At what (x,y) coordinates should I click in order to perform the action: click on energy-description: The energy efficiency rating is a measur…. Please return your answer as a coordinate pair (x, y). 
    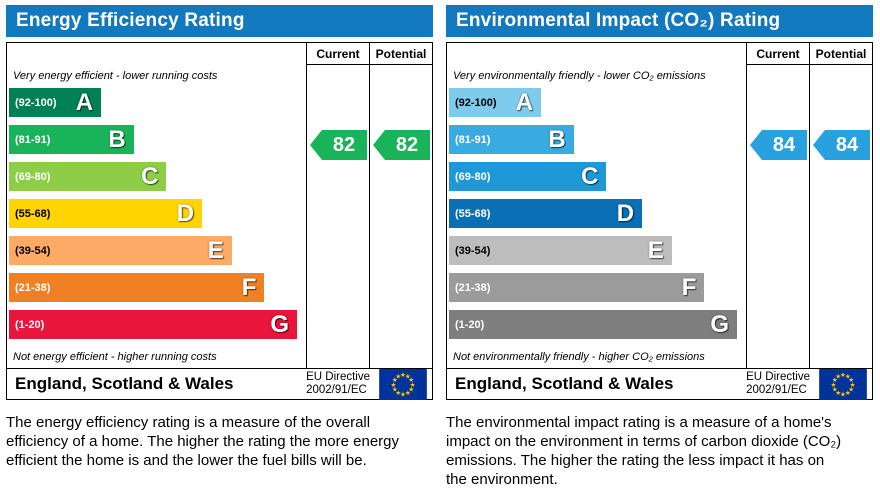
    Looking at the image, I should click on (203, 441).